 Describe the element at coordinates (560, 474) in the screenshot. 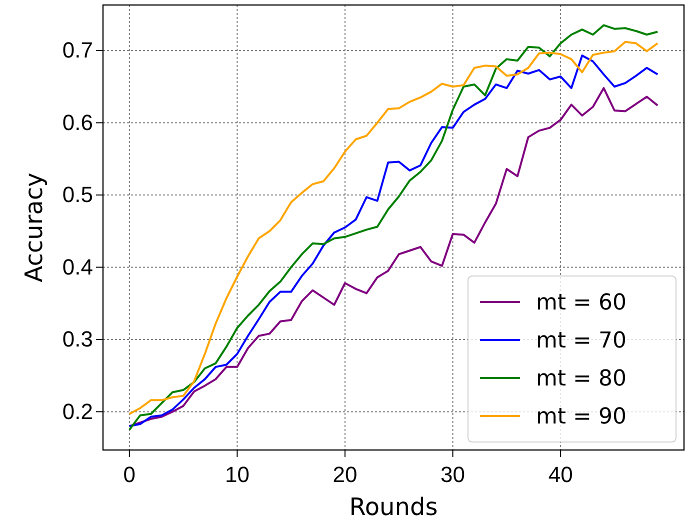

I see `x-tick-label: 40` at that location.